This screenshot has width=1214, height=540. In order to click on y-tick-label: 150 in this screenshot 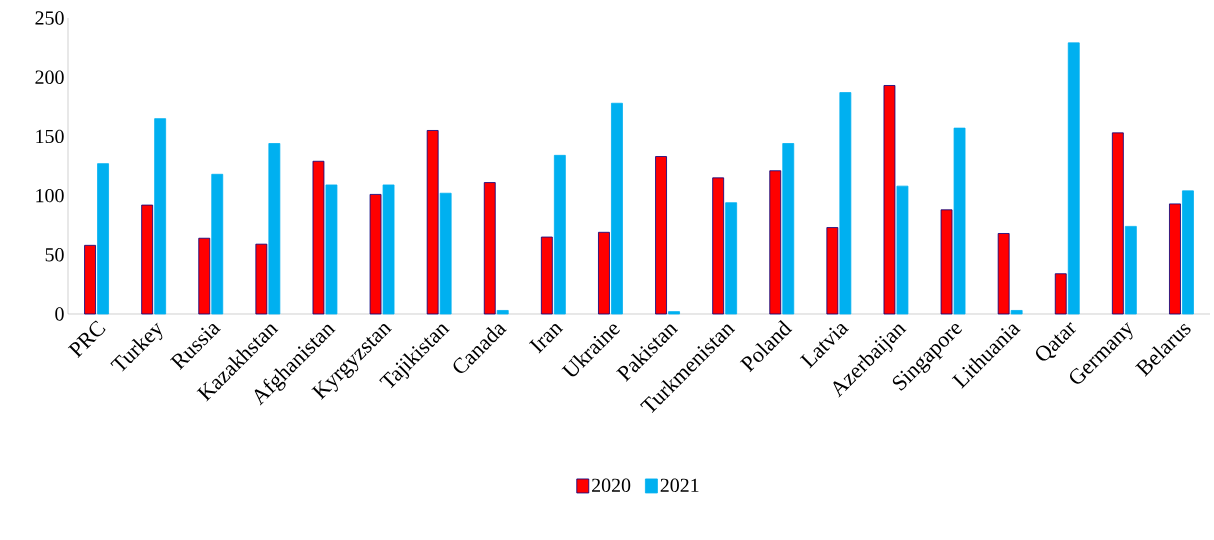, I will do `click(50, 136)`.